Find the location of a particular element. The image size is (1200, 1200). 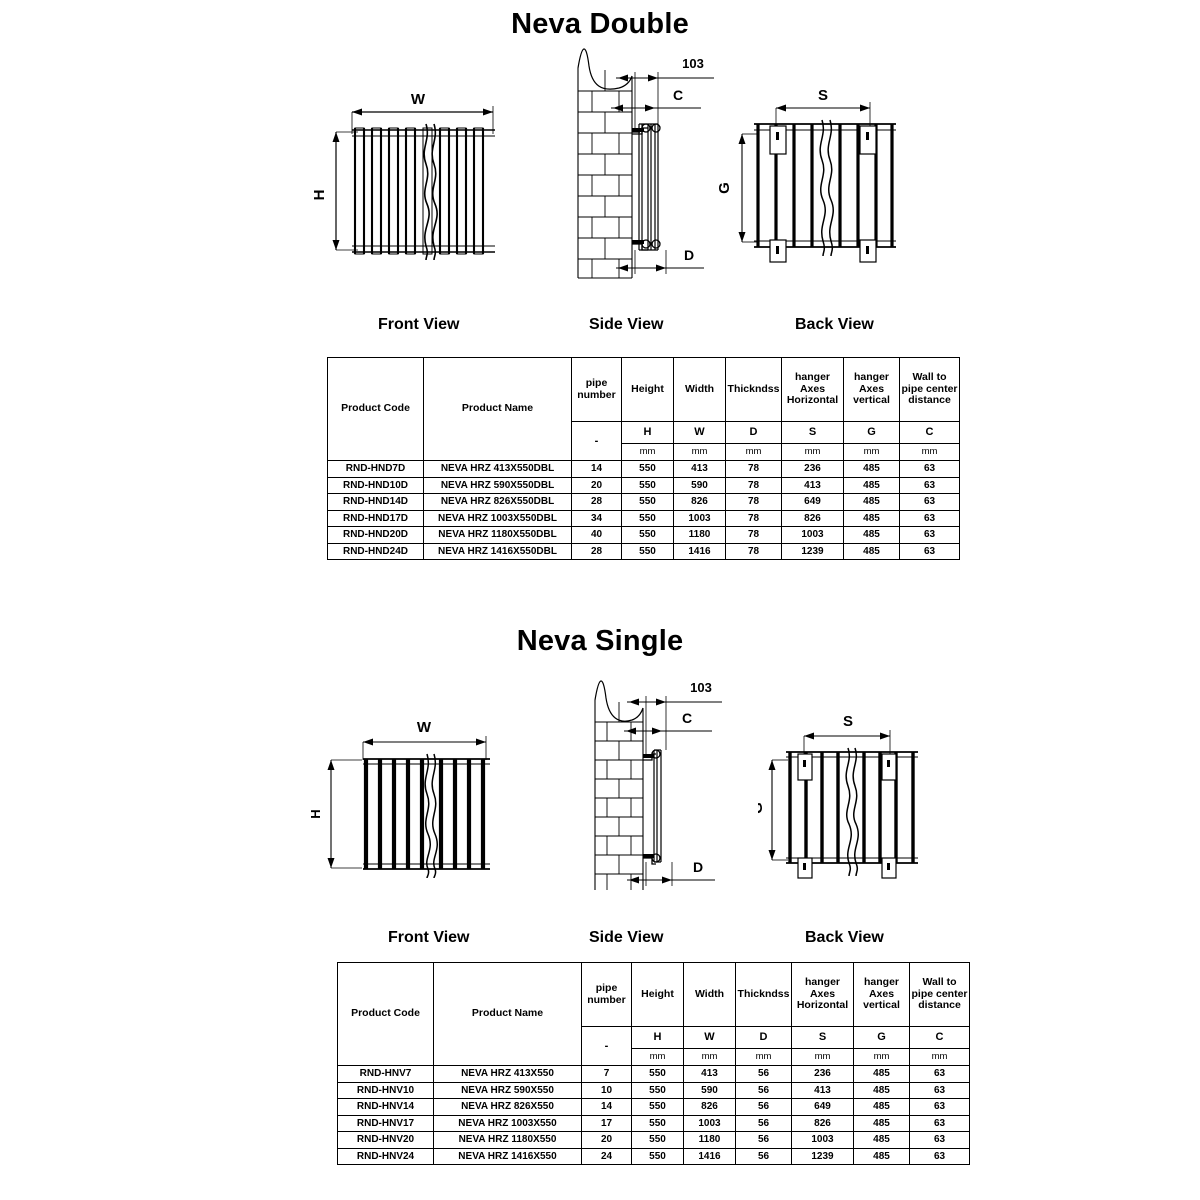

cell-product-name: NEVA HRZ 1180X550DBL is located at coordinates (497, 535).